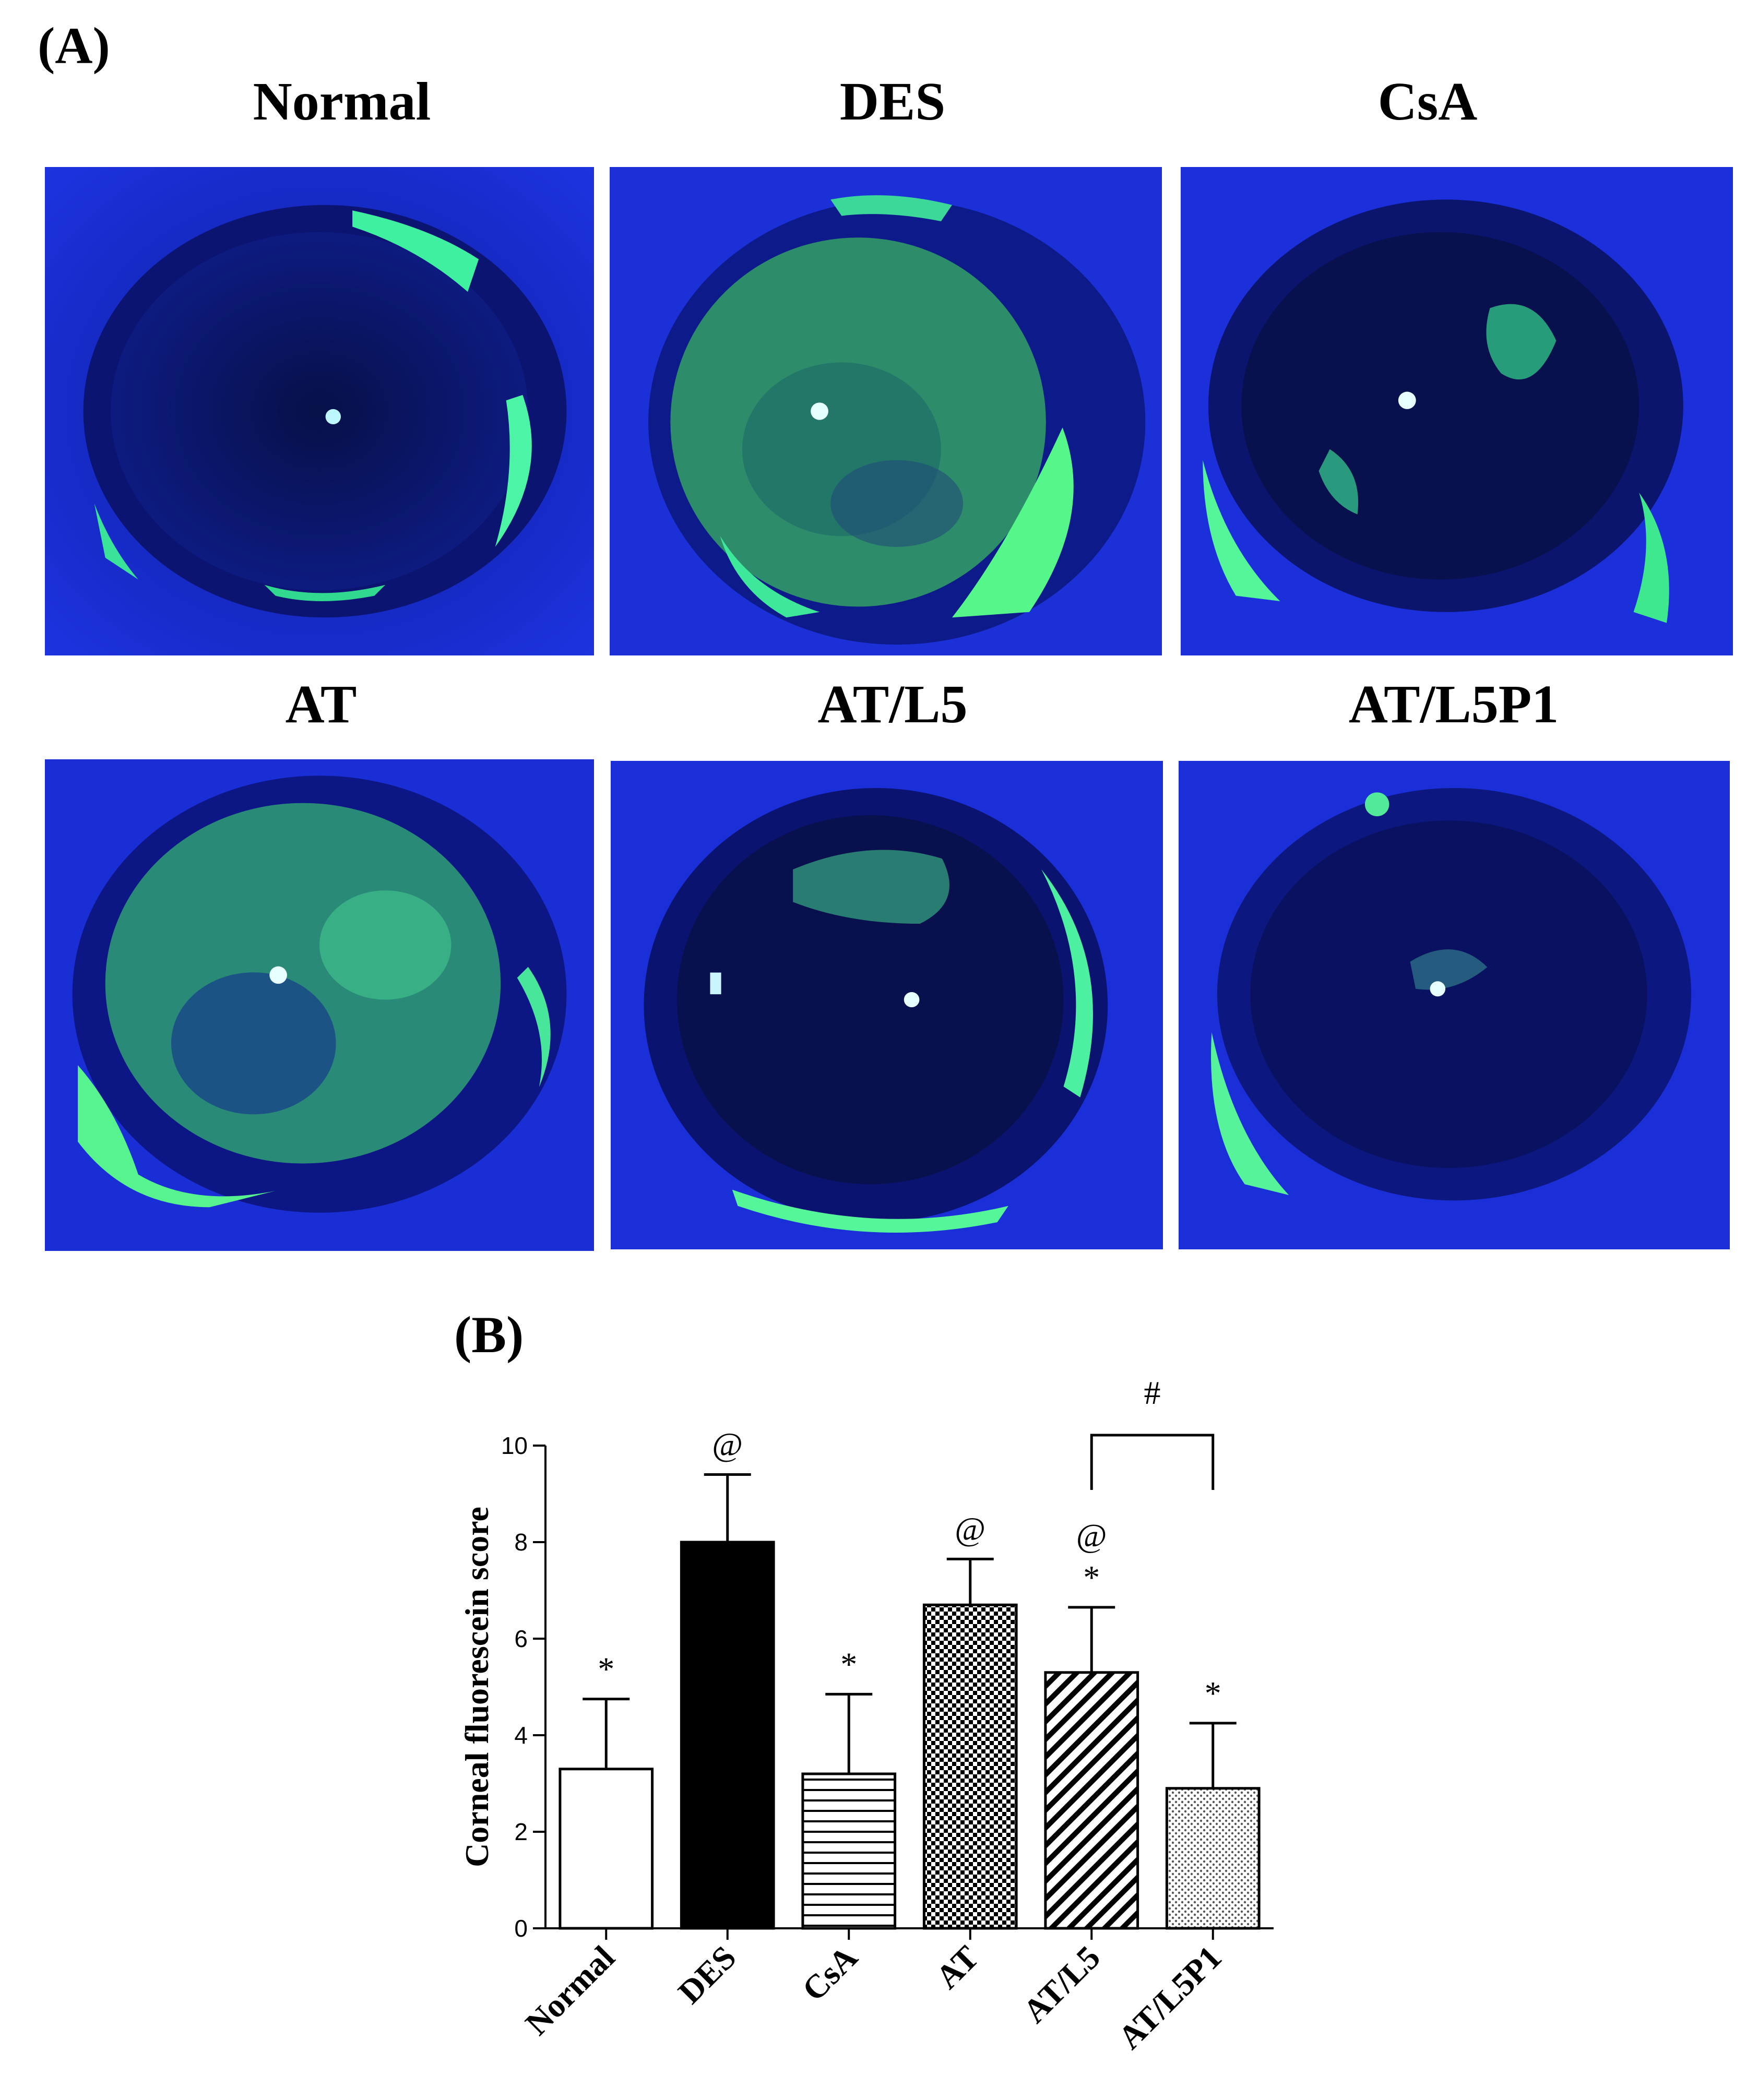 This screenshot has width=1758, height=2100. What do you see at coordinates (521, 1542) in the screenshot?
I see `y-tick-label-8: 8` at bounding box center [521, 1542].